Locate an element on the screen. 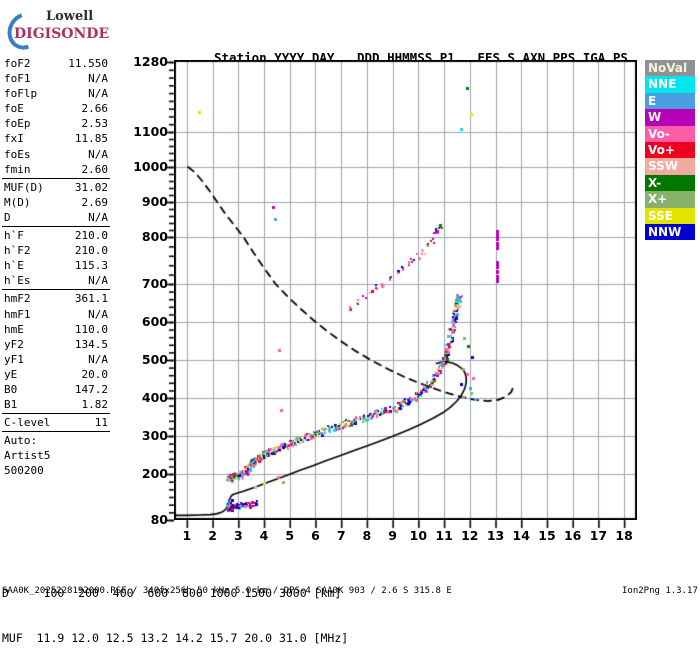 This screenshot has width=700, height=661. parameter-row: h`F2 210.0 is located at coordinates (56, 250).